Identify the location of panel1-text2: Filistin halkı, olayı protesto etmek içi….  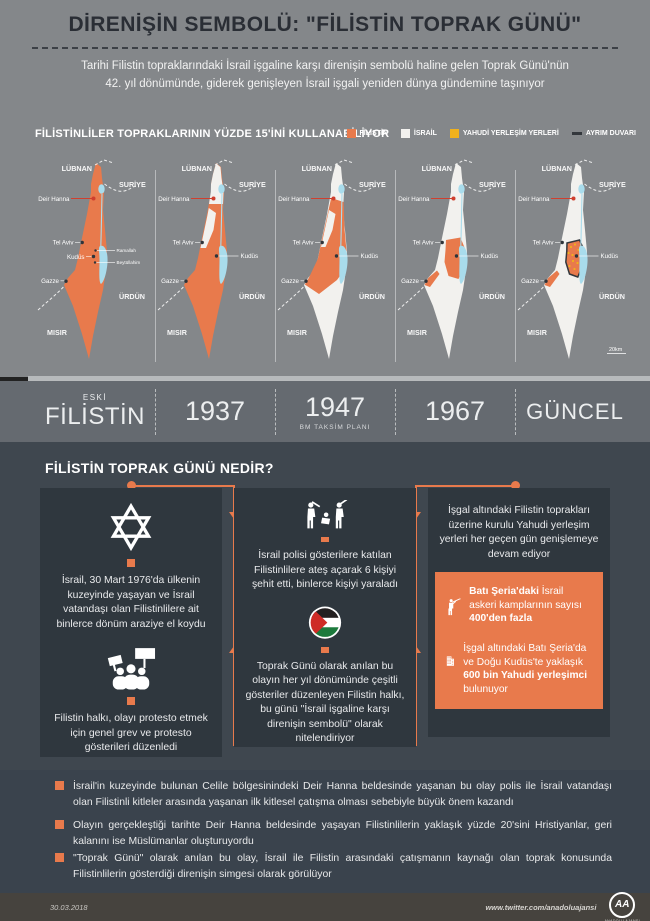
(131, 733).